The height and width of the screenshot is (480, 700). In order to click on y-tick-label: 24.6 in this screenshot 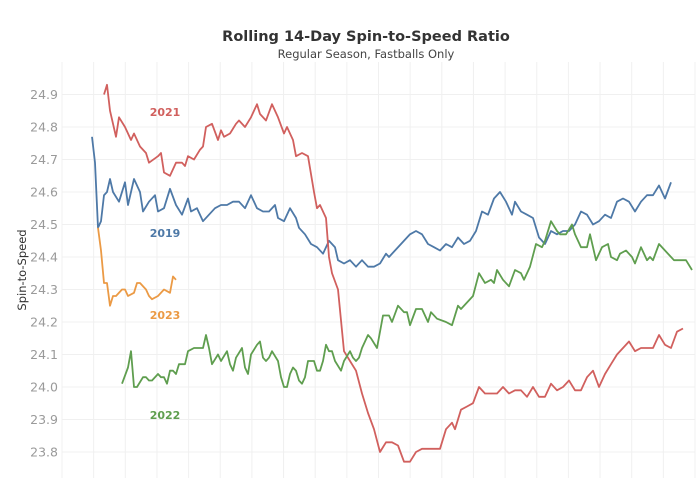, I will do `click(44, 192)`.